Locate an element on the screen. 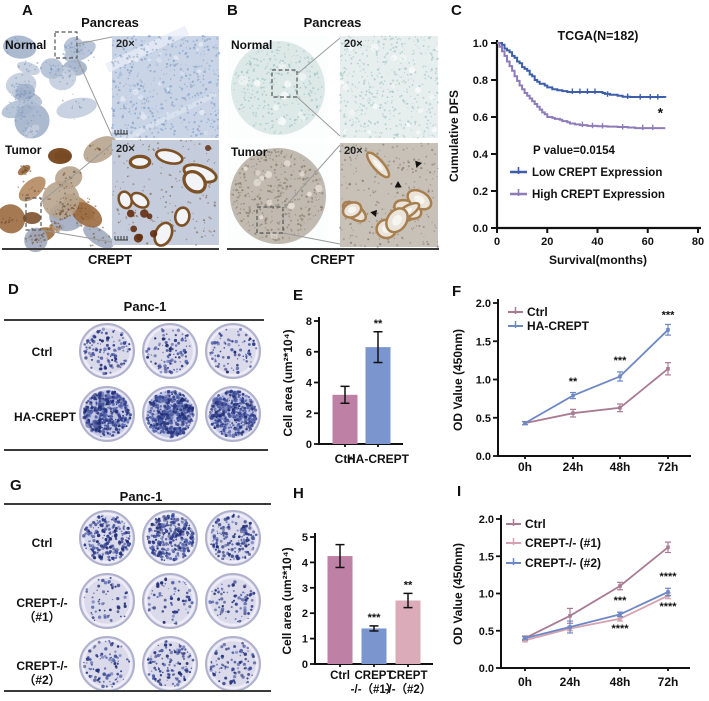  label-g-crept-ko2: CREPT-/- （#2） is located at coordinates (42, 673).